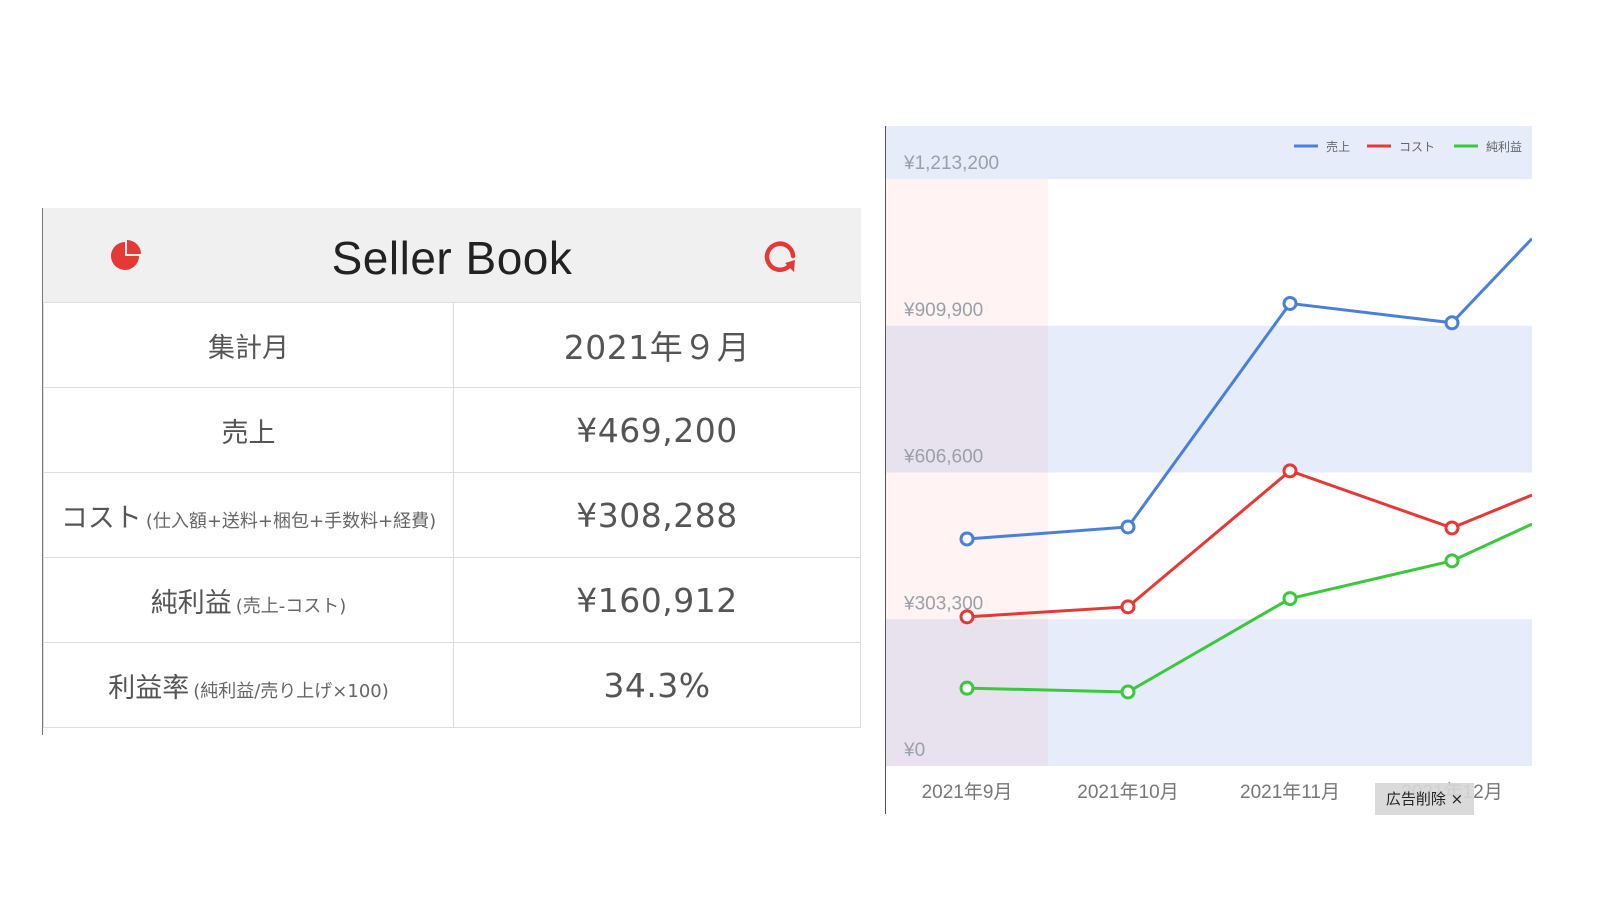 The image size is (1600, 900). I want to click on legend-label: 売上, so click(1338, 146).